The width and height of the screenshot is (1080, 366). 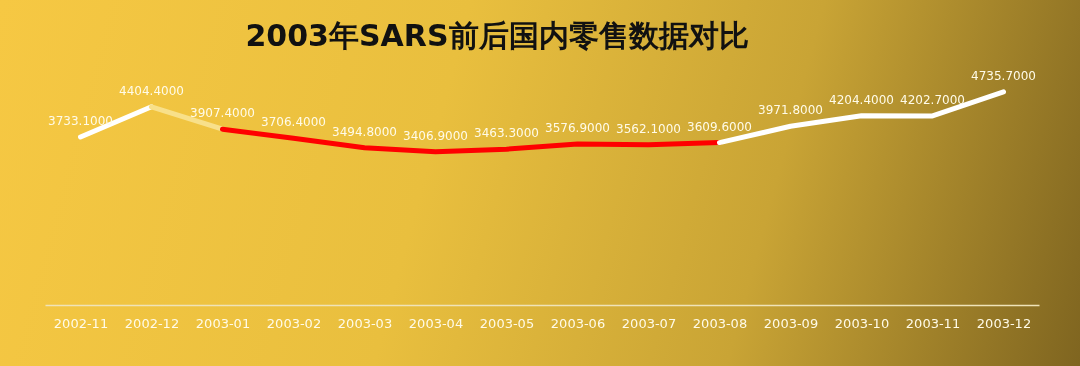 I want to click on x-tick-label: 2003-09, so click(x=791, y=323).